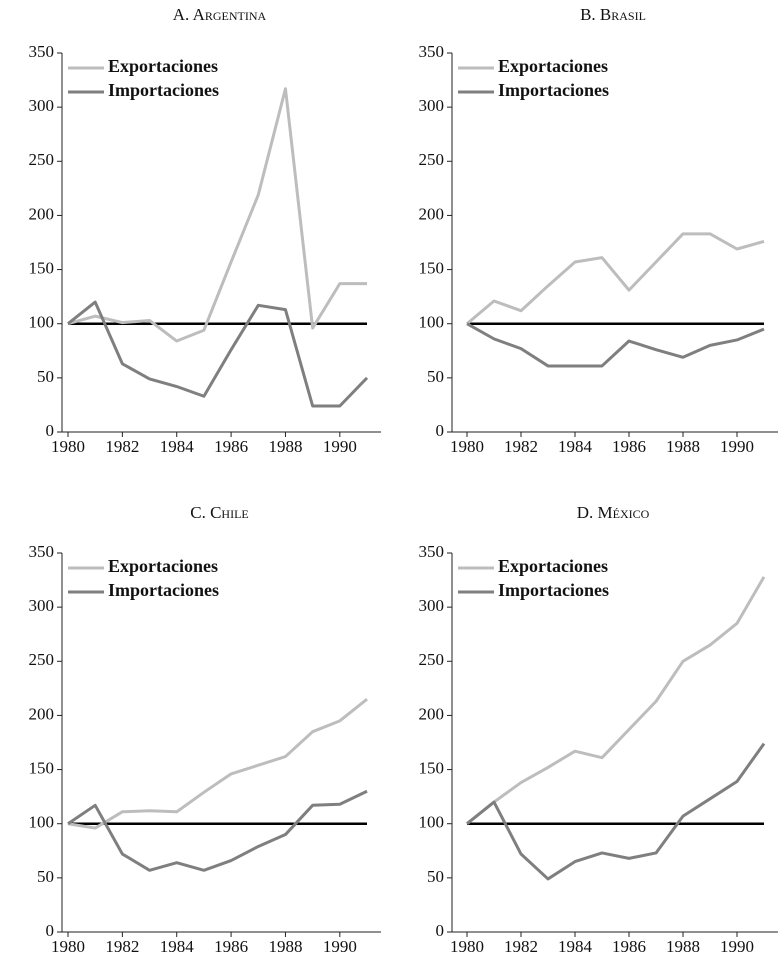 The image size is (778, 967). Describe the element at coordinates (613, 512) in the screenshot. I see `chart-title: D. México` at that location.